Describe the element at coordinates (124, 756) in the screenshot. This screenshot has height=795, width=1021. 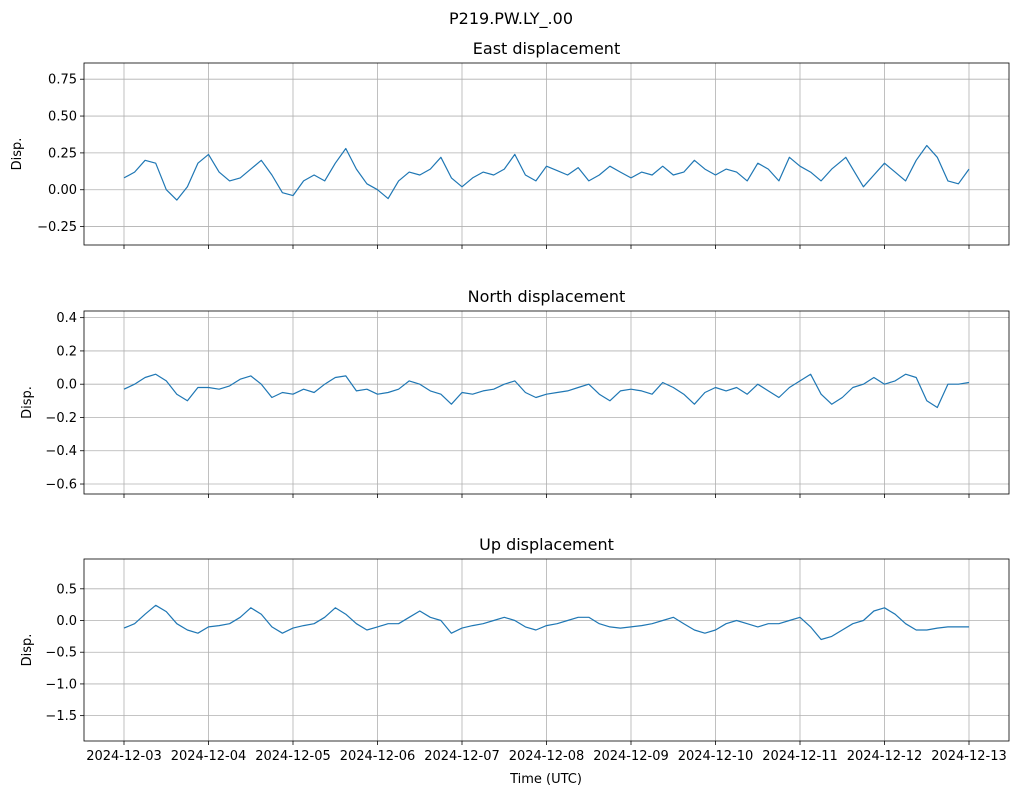
I see `x-tick-label: 2024-12-03` at that location.